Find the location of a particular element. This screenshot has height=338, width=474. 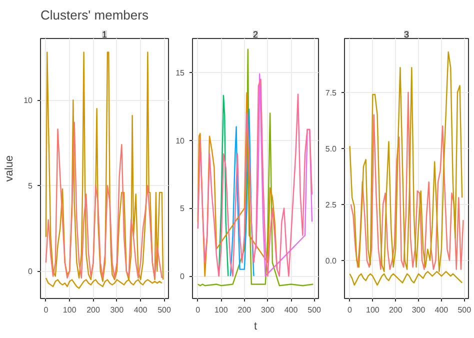

chart-subtitle: 2 is located at coordinates (255, 35).